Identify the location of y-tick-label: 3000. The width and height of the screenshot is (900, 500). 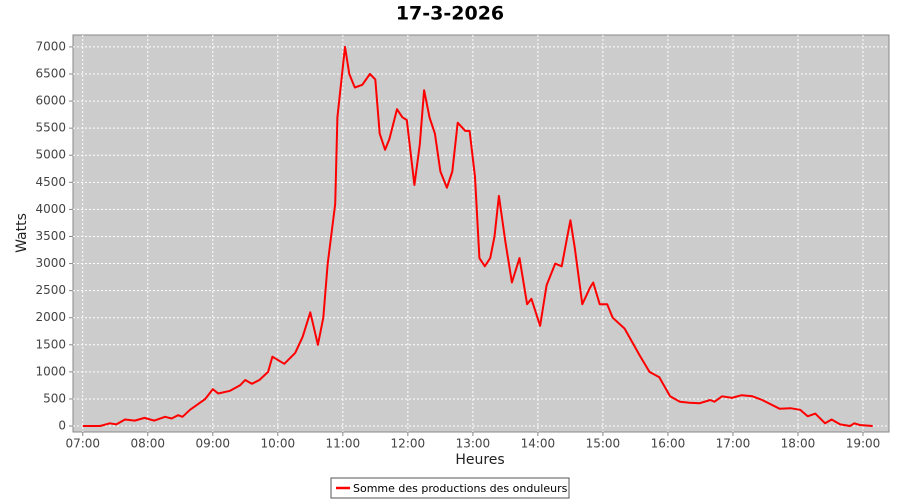
(50, 263).